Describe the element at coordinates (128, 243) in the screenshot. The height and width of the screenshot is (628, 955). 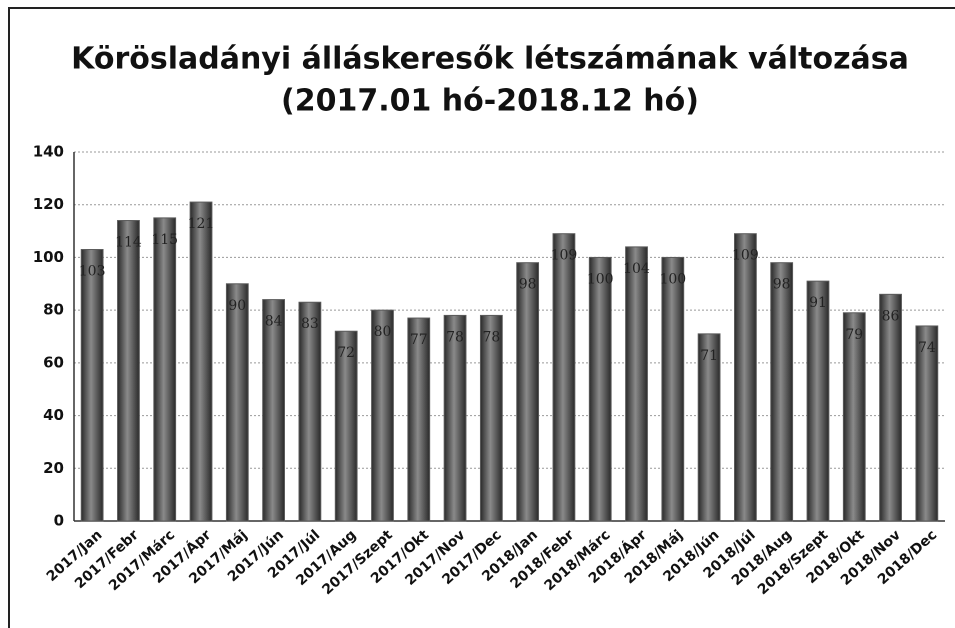
I see `value-label: 114` at that location.